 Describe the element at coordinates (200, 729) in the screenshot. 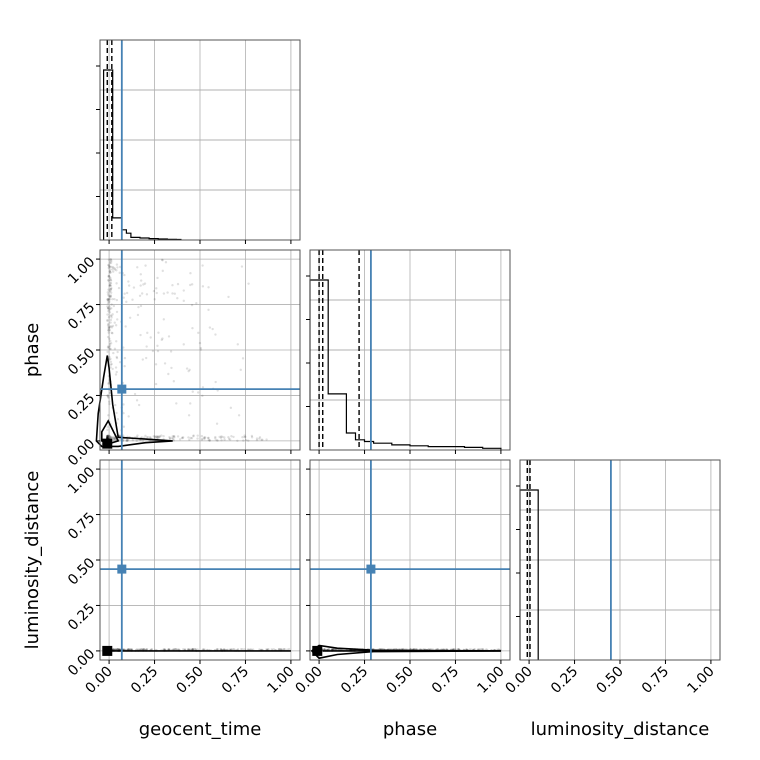

I see `x-axis-label-geocent_time: geocent_time` at that location.